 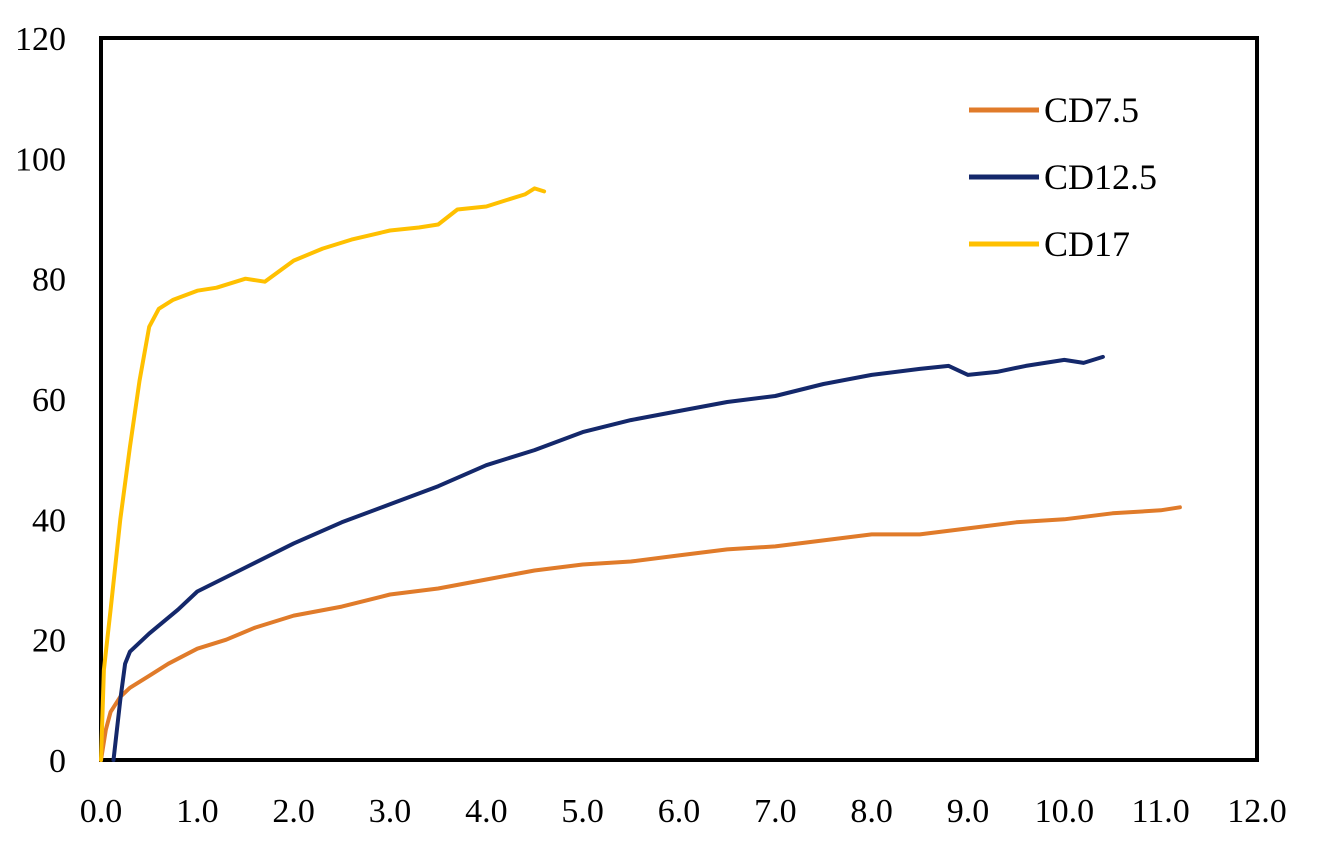 I want to click on x-tick-label: 7.0, so click(x=775, y=811).